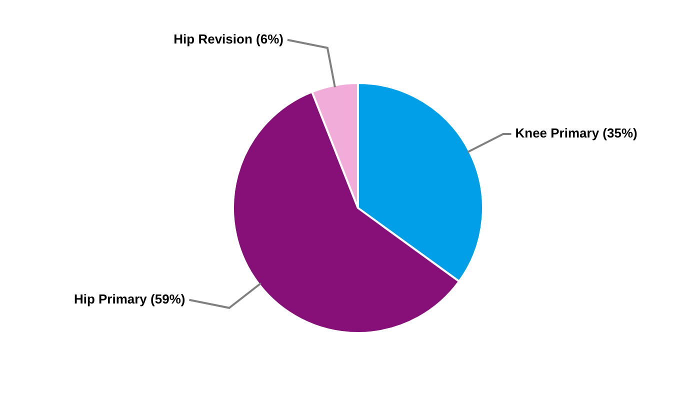 The width and height of the screenshot is (700, 400). I want to click on slice-label: Hip Revision (6%), so click(229, 38).